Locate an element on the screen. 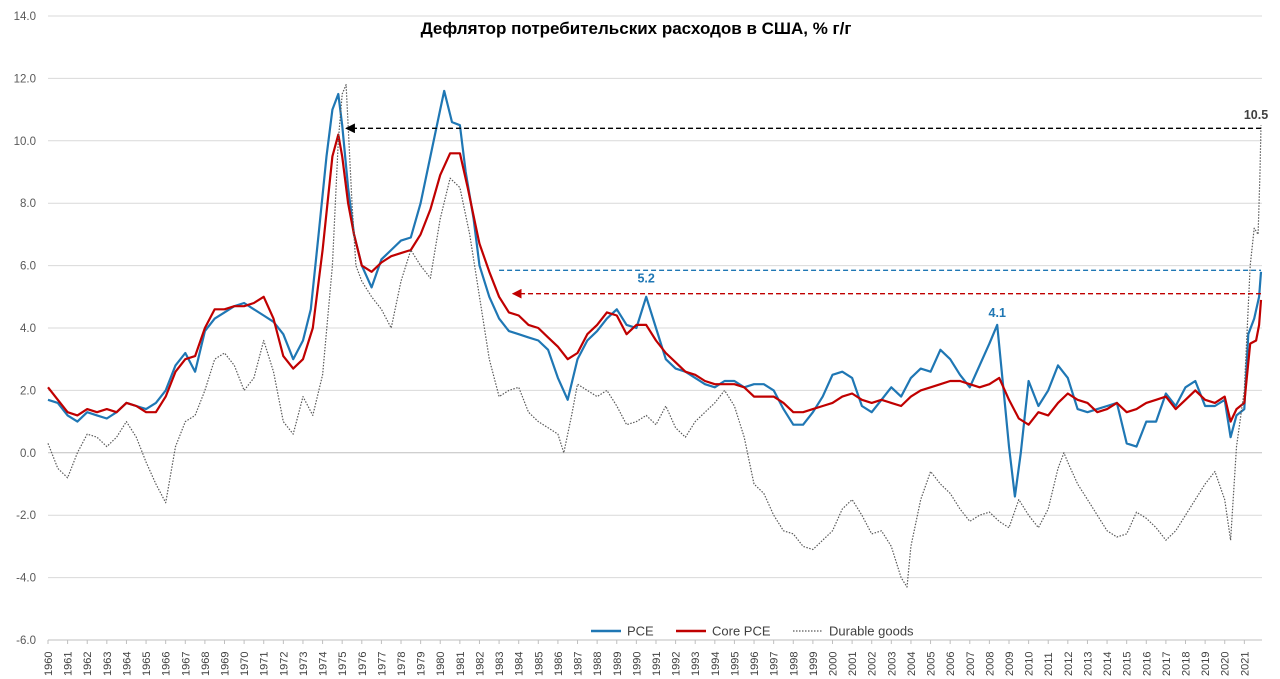  x-tick-label: 2008 is located at coordinates (990, 664).